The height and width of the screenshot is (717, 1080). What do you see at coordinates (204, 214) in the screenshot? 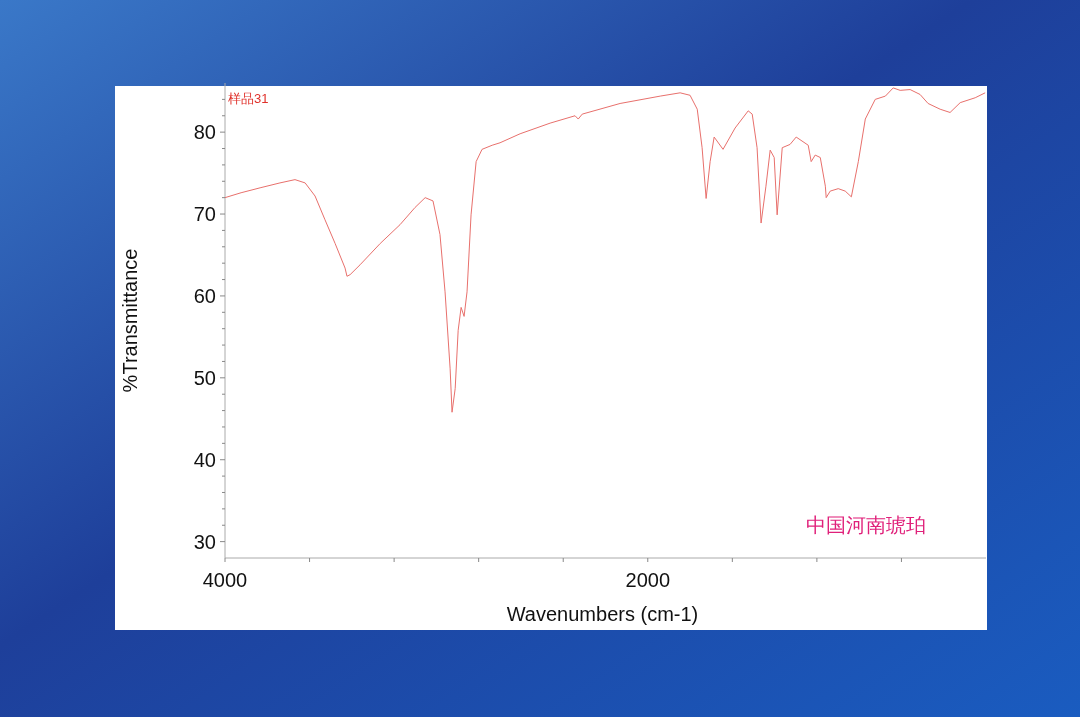
I see `y-tick-label: 70` at bounding box center [204, 214].